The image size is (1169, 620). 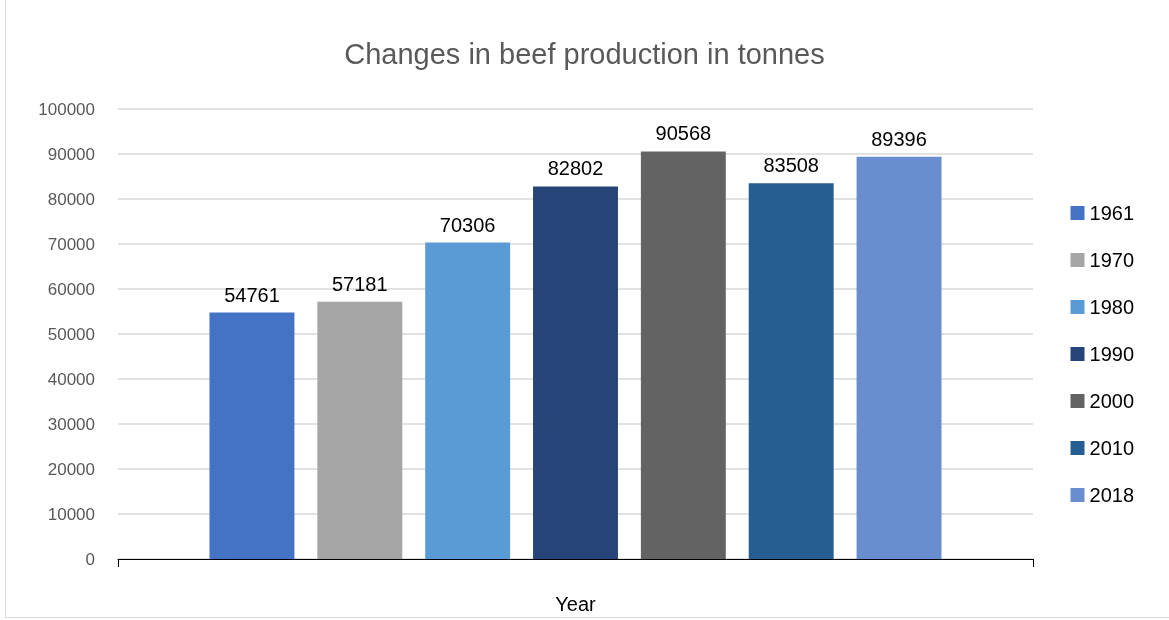 What do you see at coordinates (1112, 260) in the screenshot?
I see `legend-label: 1970` at bounding box center [1112, 260].